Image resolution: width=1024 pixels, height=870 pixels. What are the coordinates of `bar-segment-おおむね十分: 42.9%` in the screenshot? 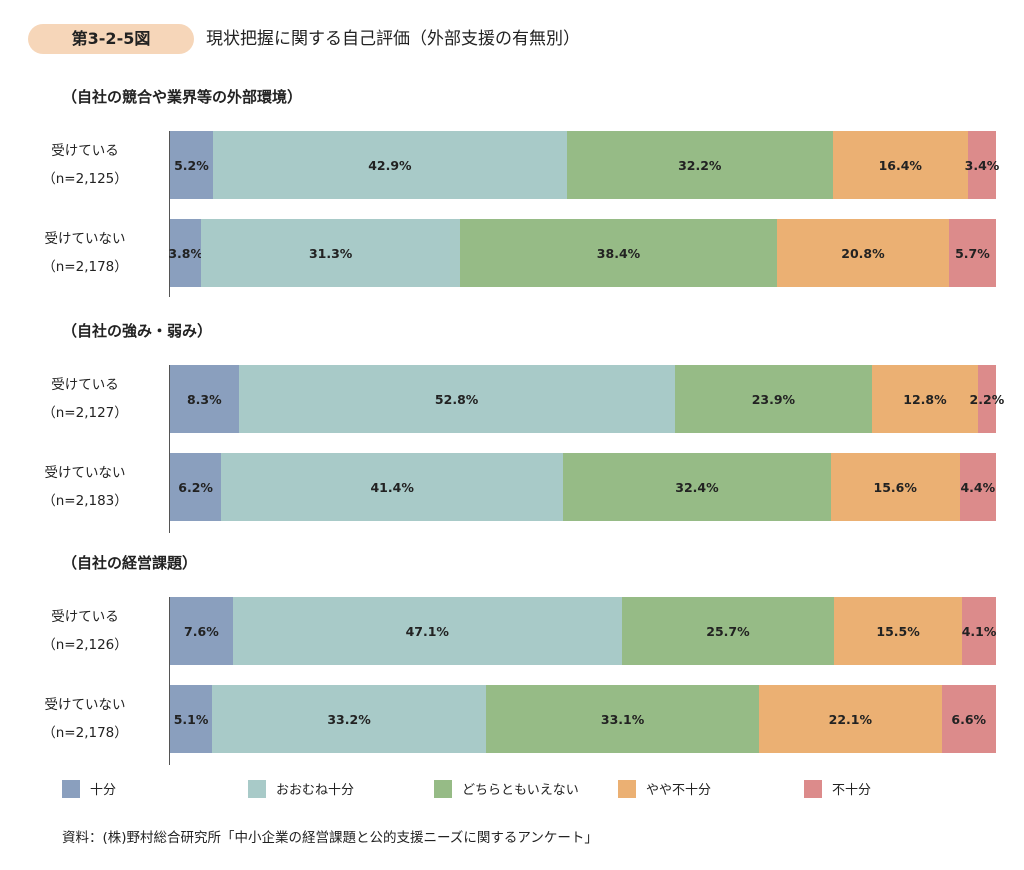 It's located at (389, 165).